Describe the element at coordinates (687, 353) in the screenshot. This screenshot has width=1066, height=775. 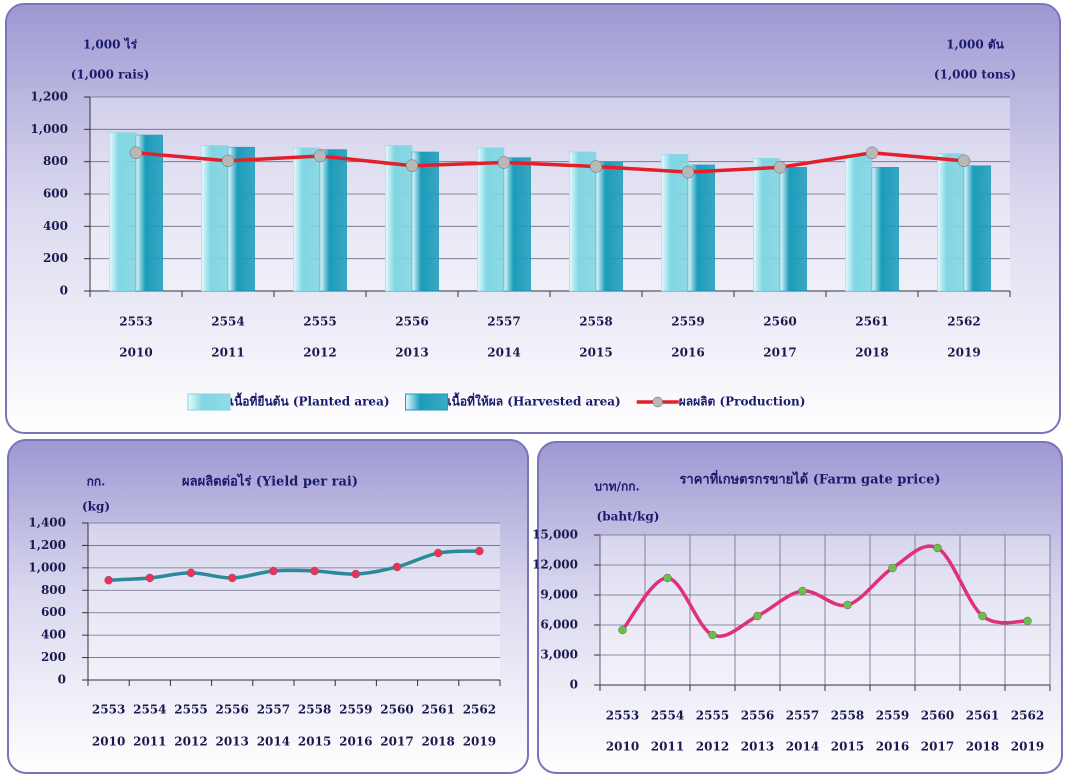
I see `x-tick-label-ce: 2016` at that location.